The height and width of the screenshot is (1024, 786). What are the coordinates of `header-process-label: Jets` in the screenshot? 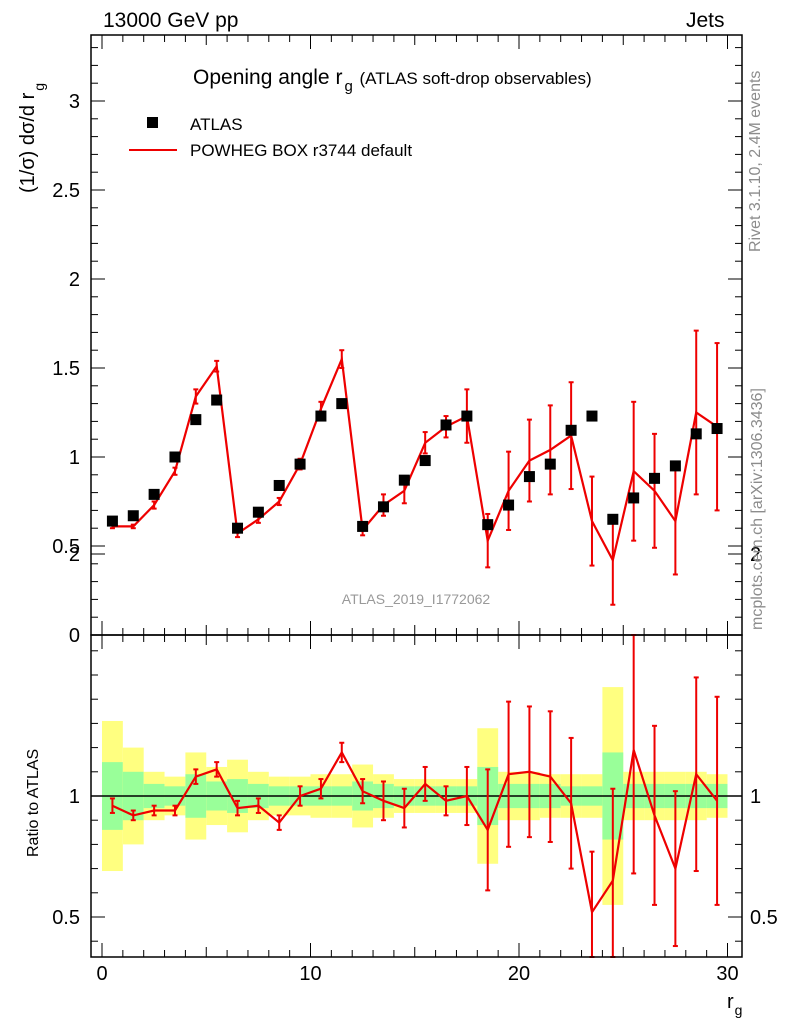 It's located at (705, 20).